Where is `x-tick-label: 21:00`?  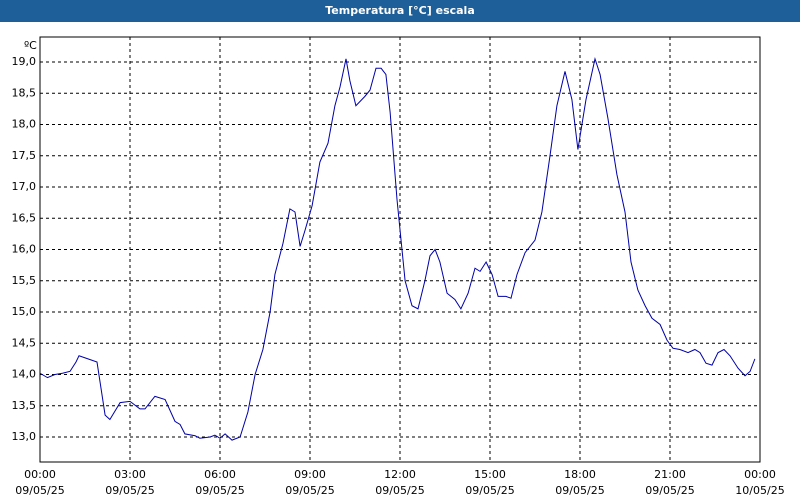
x-tick-label: 21:00 is located at coordinates (670, 474).